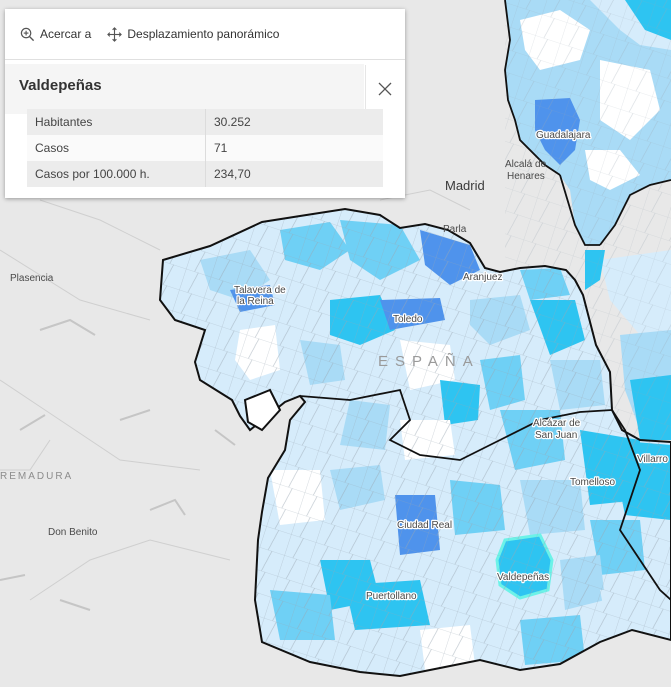 The image size is (671, 687). What do you see at coordinates (455, 229) in the screenshot?
I see `label-parla: Parla` at bounding box center [455, 229].